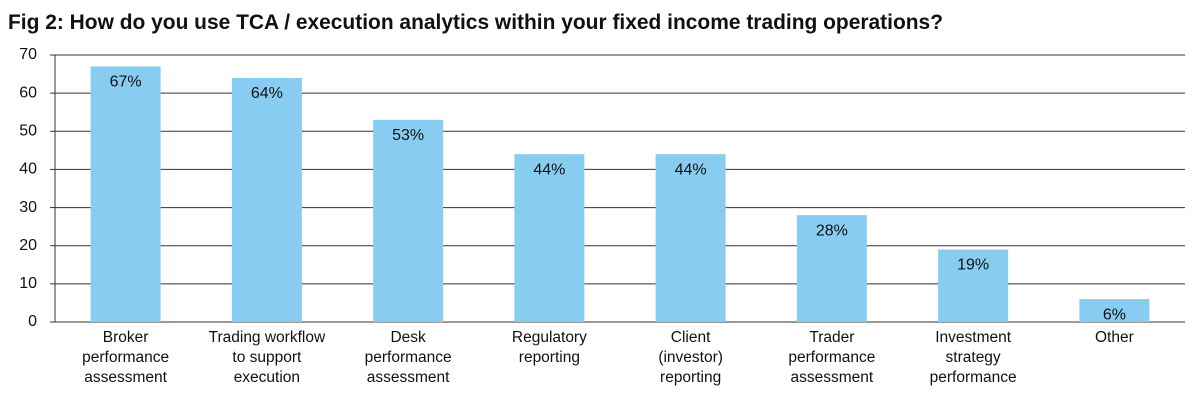  Describe the element at coordinates (267, 357) in the screenshot. I see `x-tick-label: to support` at that location.